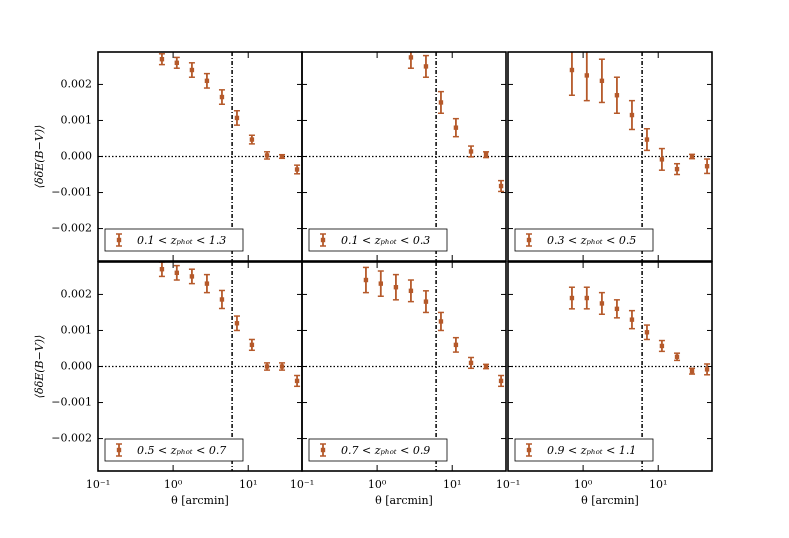  I want to click on legend-label: 0.9 < zₚₕₒₜ < 1.1, so click(591, 450).